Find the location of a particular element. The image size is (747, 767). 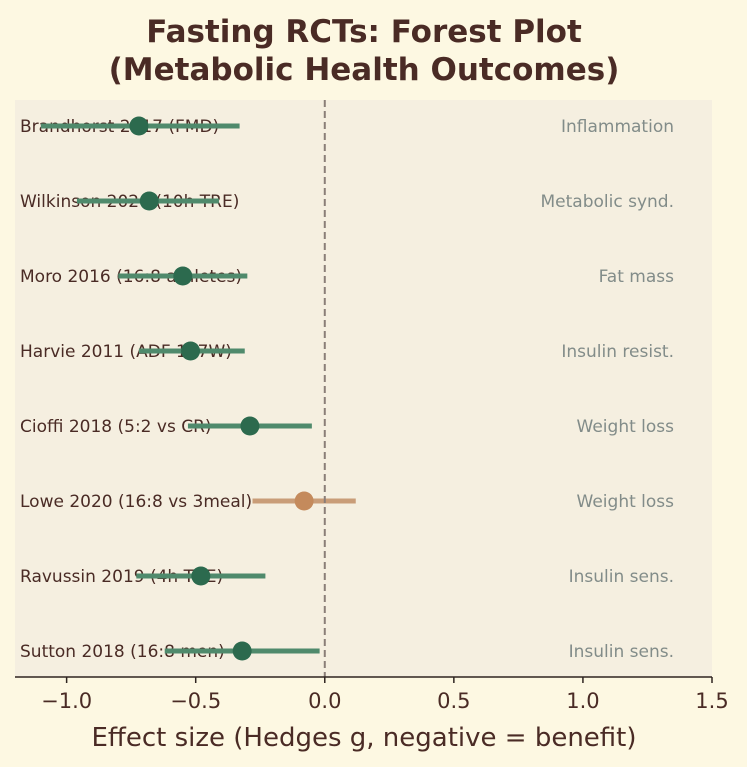

study-row: Sutton 2018 (16:8 men) Insulin sens. is located at coordinates (347, 651).